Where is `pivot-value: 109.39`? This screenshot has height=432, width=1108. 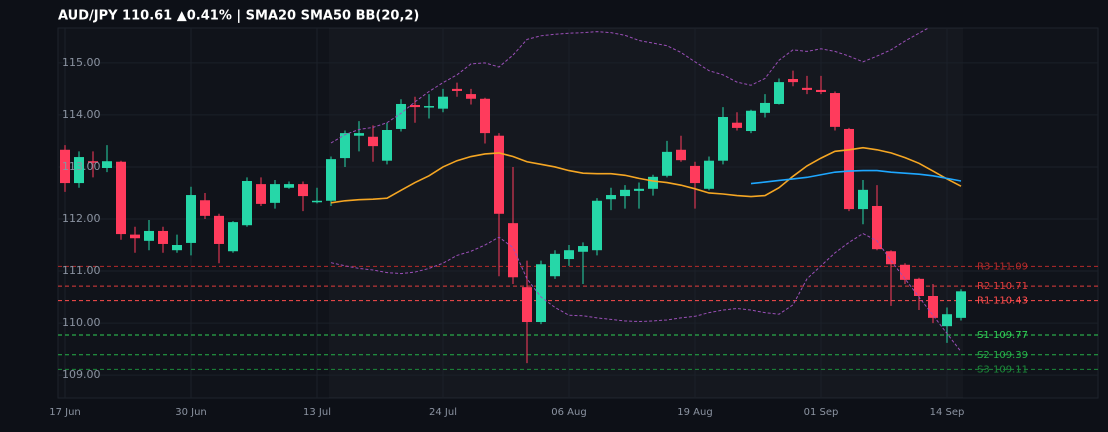
pivot-value: 109.39 is located at coordinates (1010, 355).